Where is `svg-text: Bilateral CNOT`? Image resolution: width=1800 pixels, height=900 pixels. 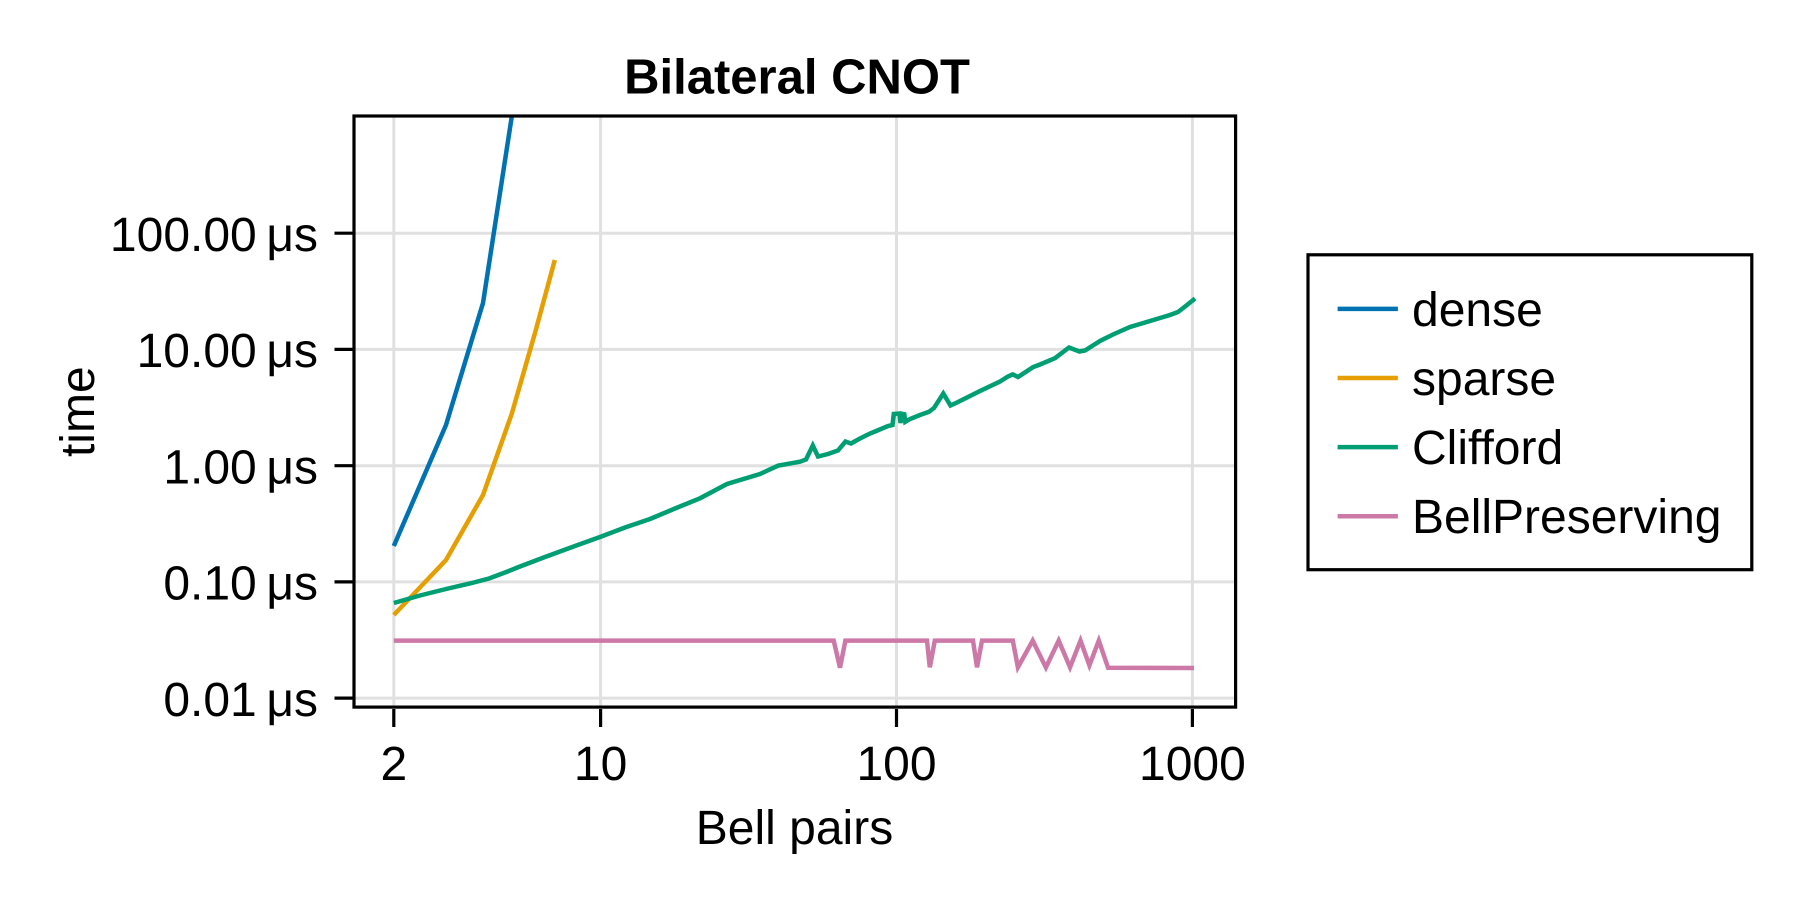 svg-text: Bilateral CNOT is located at coordinates (797, 78).